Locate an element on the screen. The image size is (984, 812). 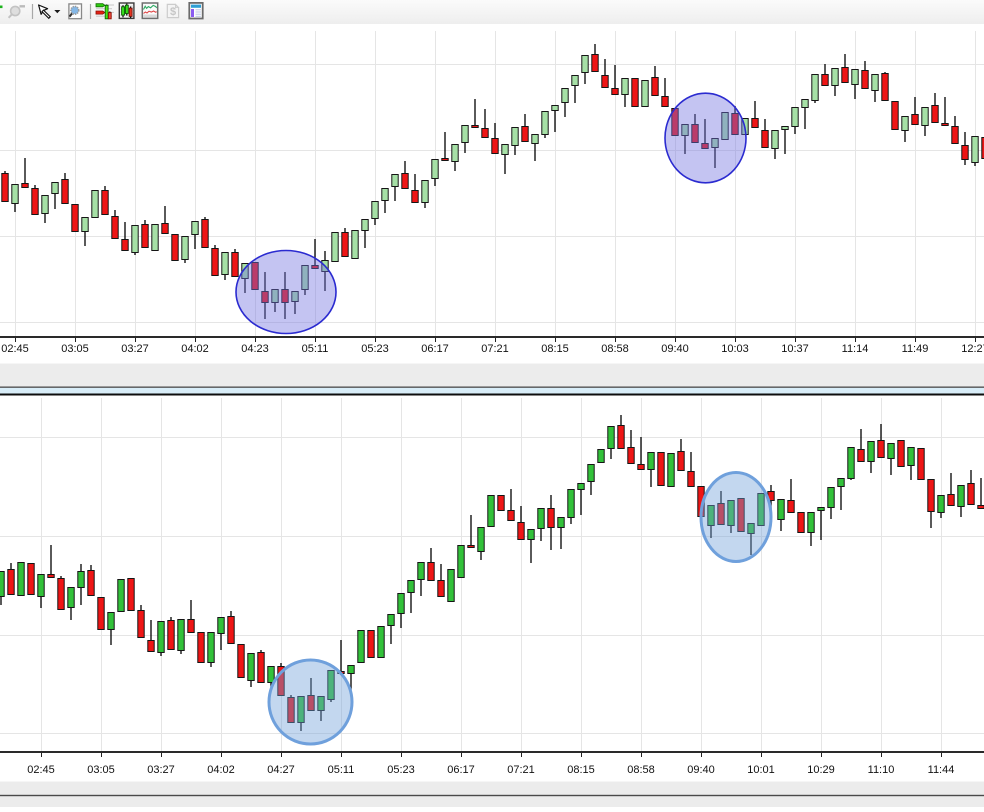
svg-text: 11:49 is located at coordinates (915, 349).